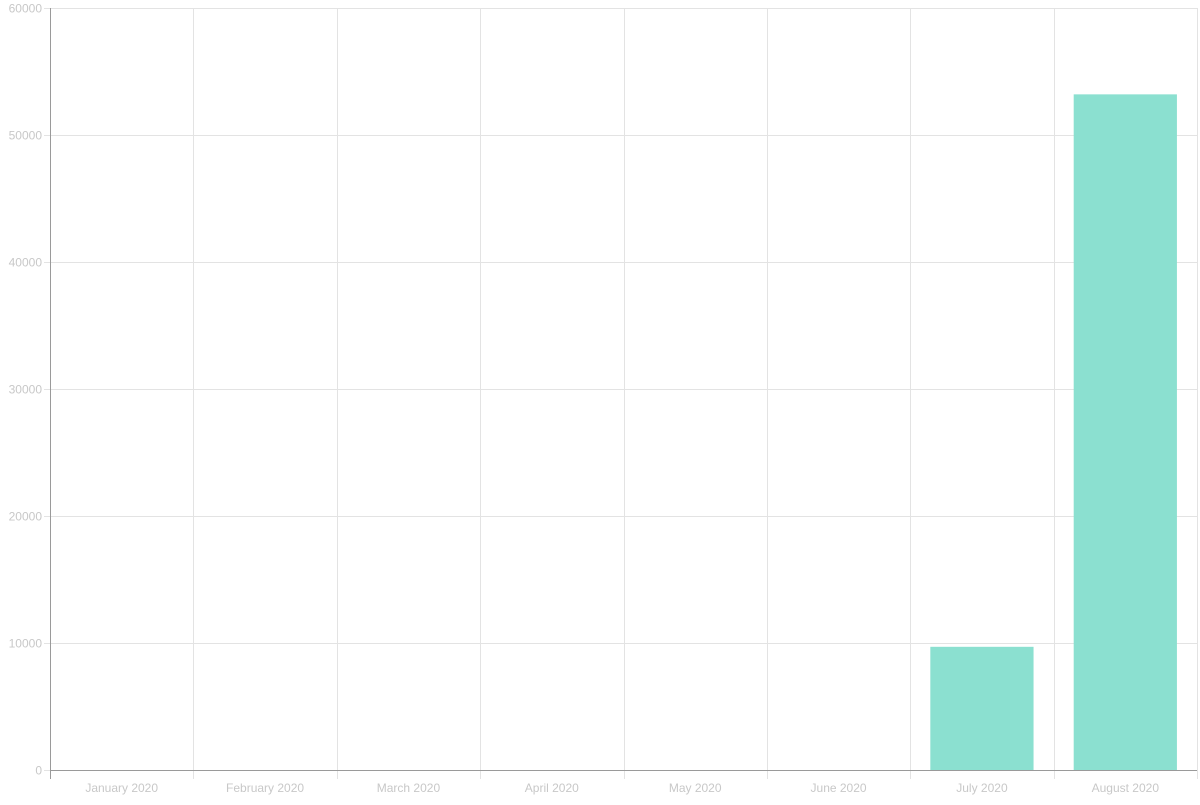 The image size is (1200, 805). Describe the element at coordinates (1126, 788) in the screenshot. I see `x-tick-label: August 2020` at that location.